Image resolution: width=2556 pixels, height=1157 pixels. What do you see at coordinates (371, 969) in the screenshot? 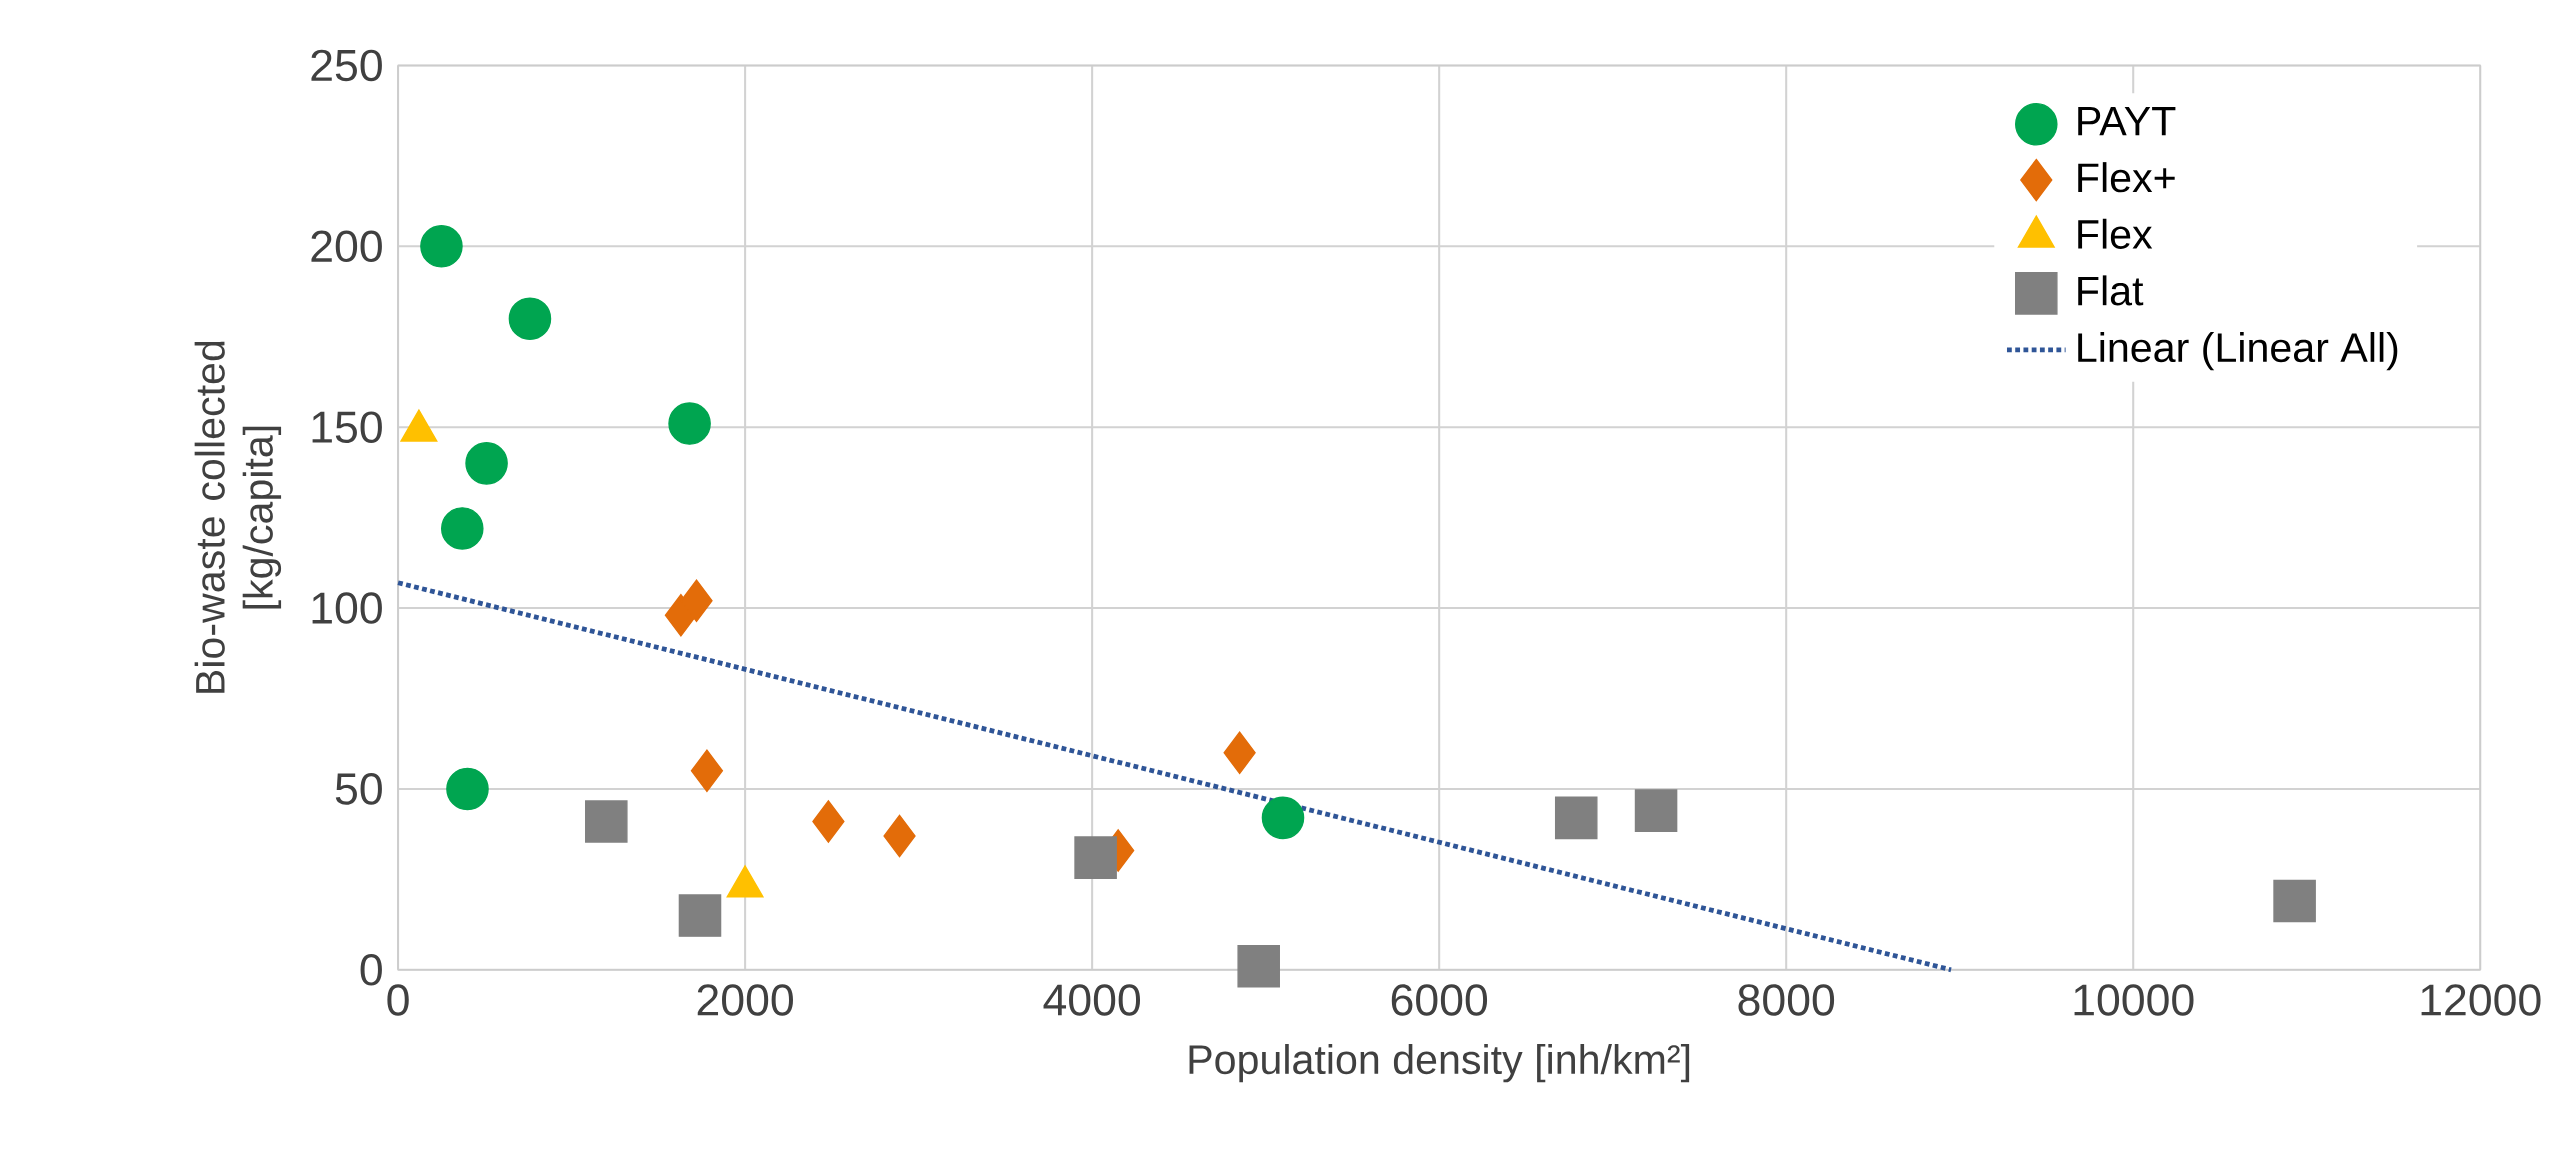
I see `y-tick-label: 0` at bounding box center [371, 969].